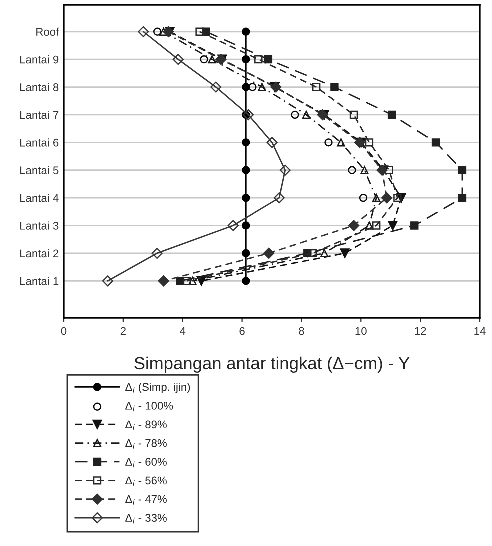 The image size is (492, 546). I want to click on legend-label: Δ$_{i}$ - 33%, so click(146, 519).